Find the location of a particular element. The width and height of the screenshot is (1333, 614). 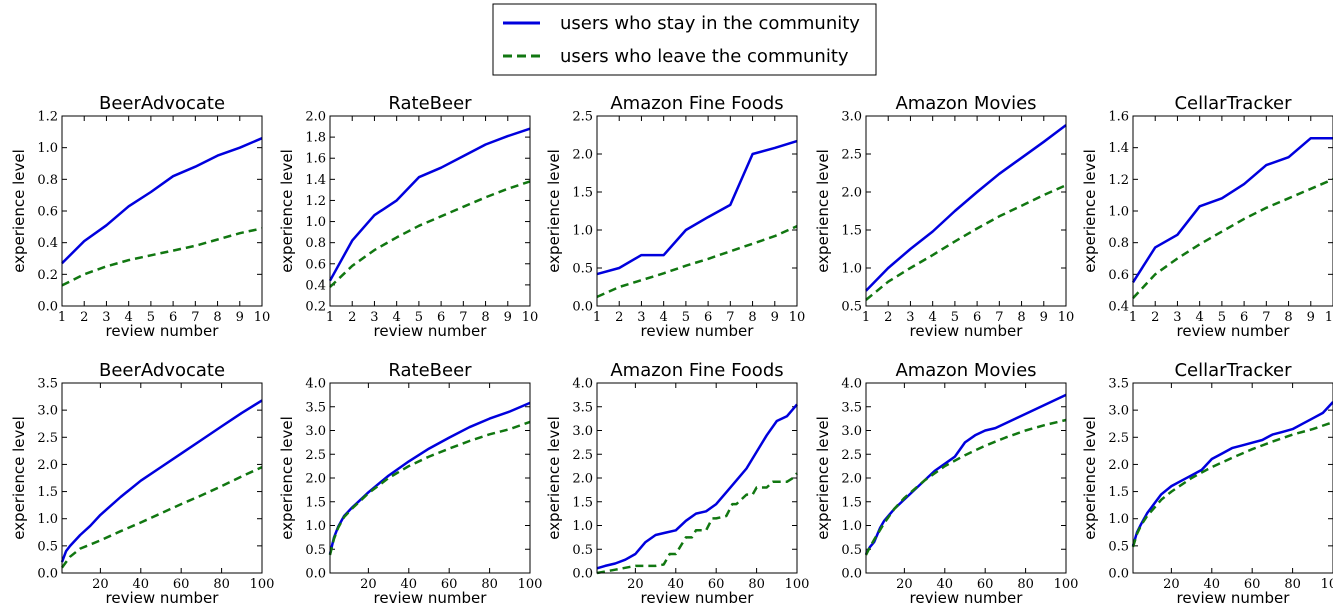

chart-title: RateBeer is located at coordinates (430, 370).